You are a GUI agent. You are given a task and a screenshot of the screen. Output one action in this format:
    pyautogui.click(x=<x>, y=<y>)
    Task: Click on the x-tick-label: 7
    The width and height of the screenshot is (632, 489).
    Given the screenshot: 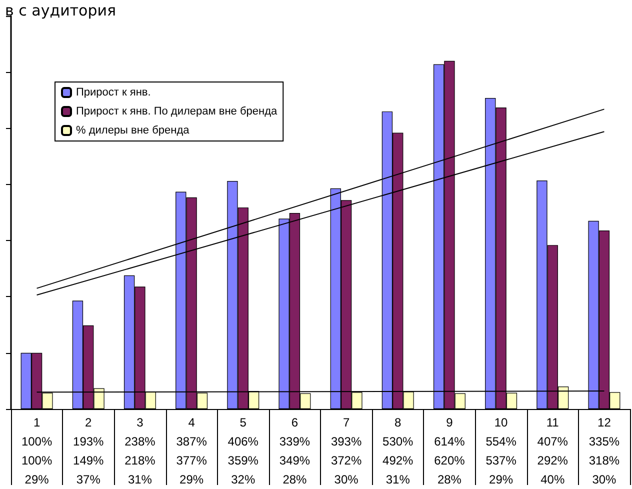 What is the action you would take?
    pyautogui.click(x=346, y=423)
    